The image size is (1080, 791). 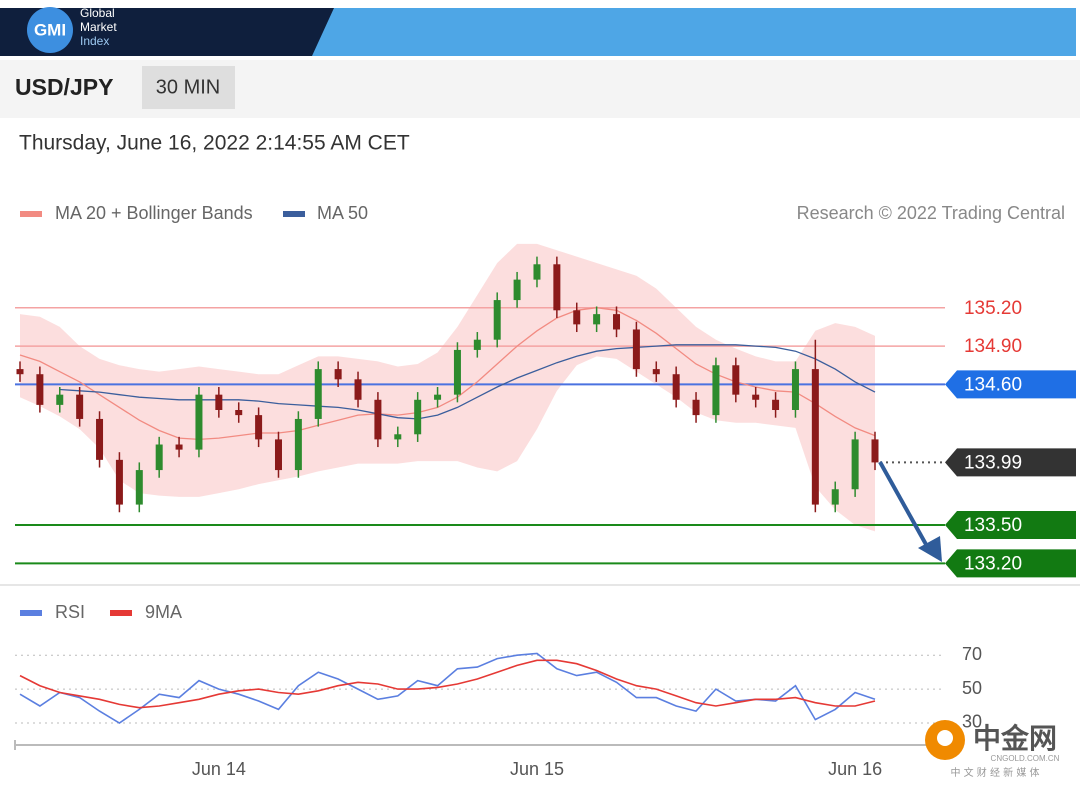 I want to click on watermark-logo-inner, so click(x=945, y=738).